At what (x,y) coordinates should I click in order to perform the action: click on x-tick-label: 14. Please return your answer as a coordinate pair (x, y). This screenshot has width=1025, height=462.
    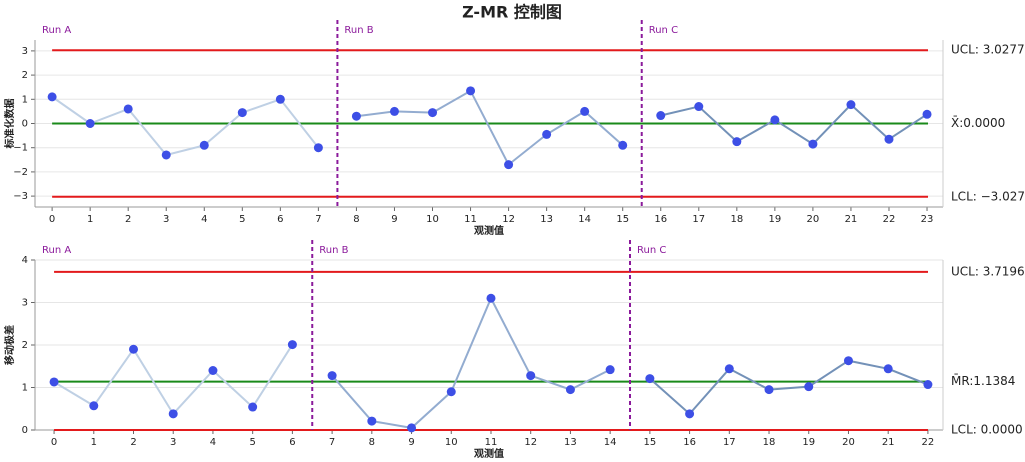
    Looking at the image, I should click on (610, 442).